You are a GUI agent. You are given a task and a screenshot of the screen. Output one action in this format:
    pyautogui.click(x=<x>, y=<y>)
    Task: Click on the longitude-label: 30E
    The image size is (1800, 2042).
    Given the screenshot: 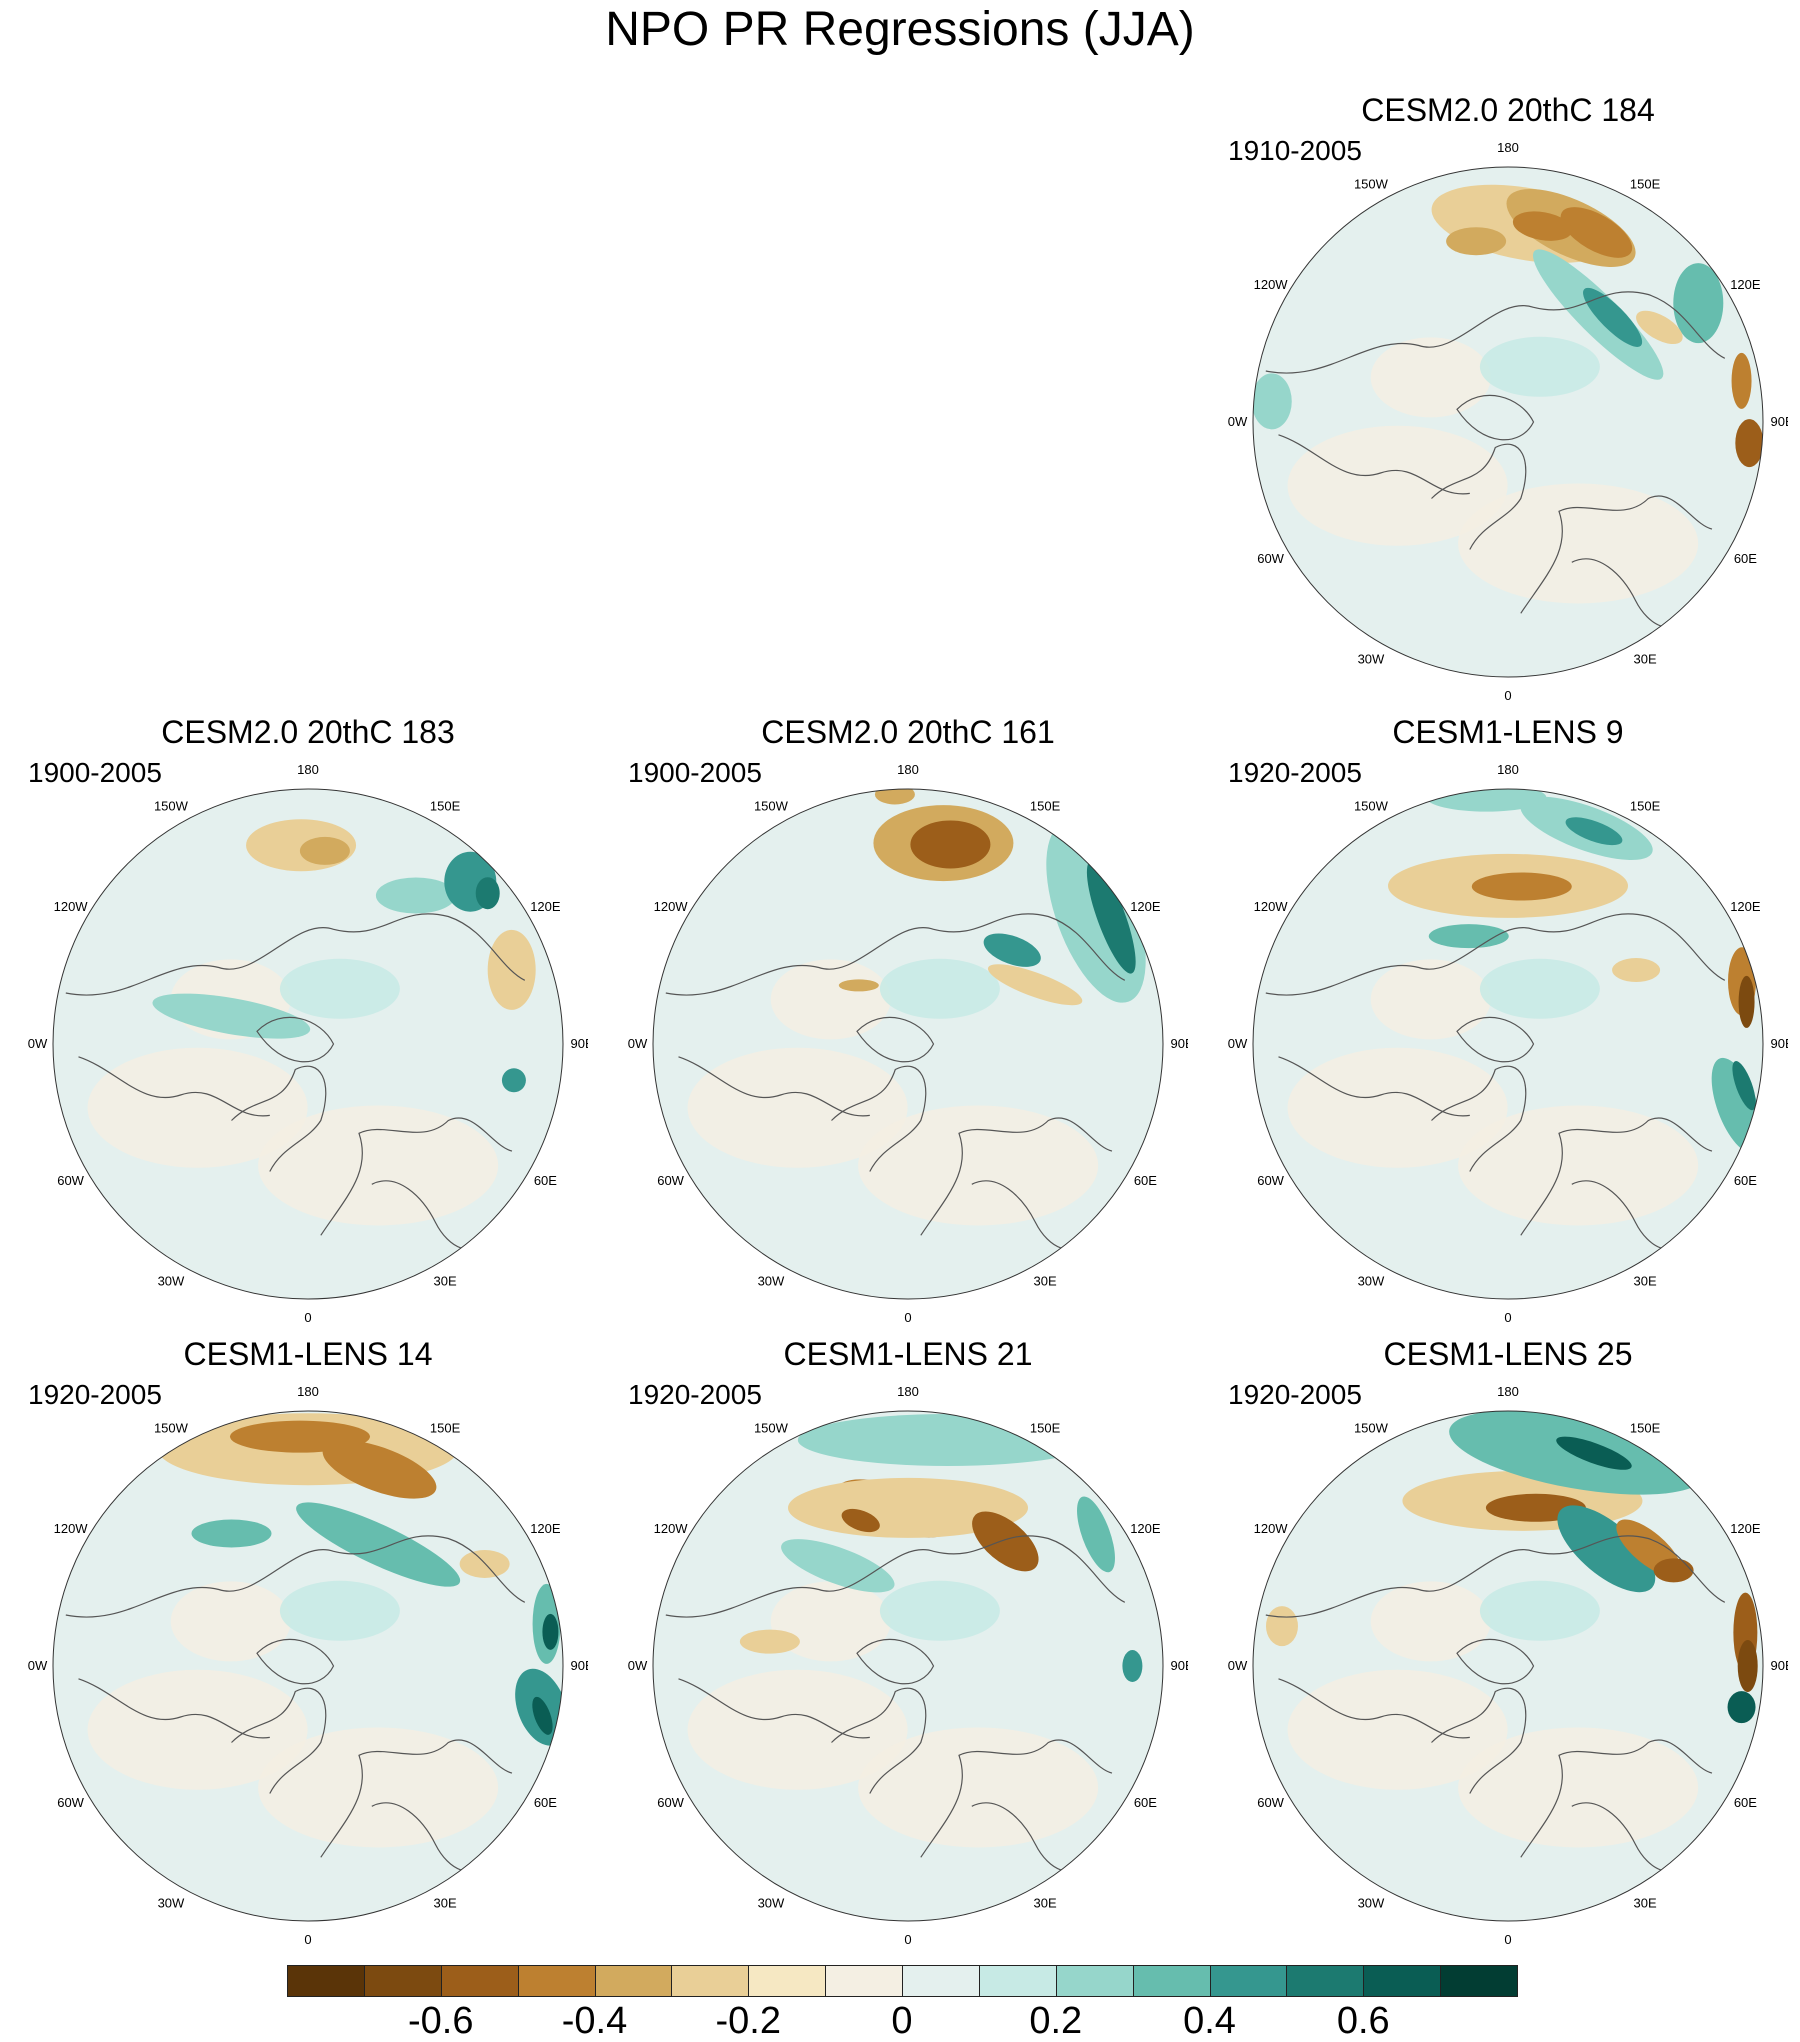 What is the action you would take?
    pyautogui.click(x=1044, y=1280)
    